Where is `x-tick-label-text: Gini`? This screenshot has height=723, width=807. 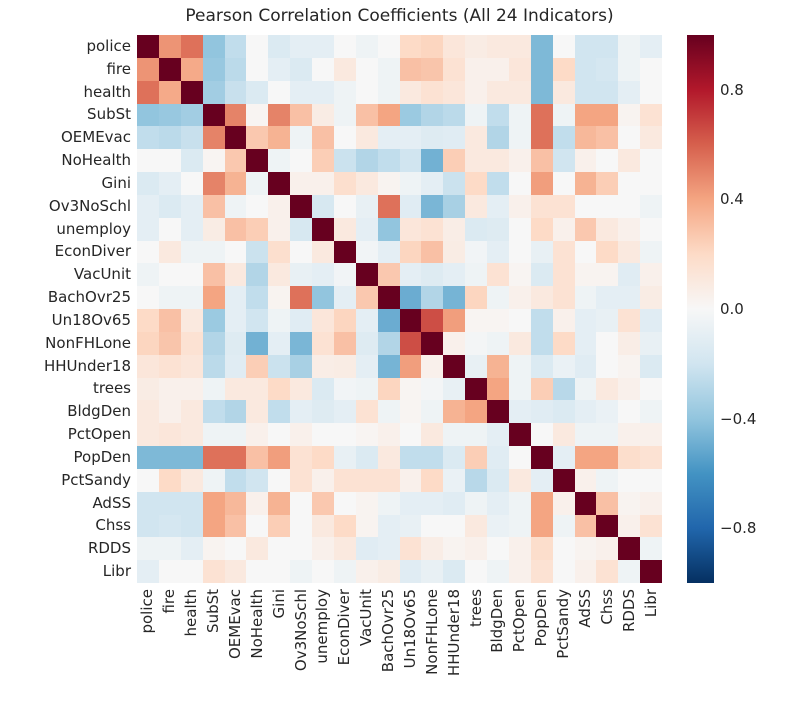 x-tick-label-text: Gini is located at coordinates (278, 604).